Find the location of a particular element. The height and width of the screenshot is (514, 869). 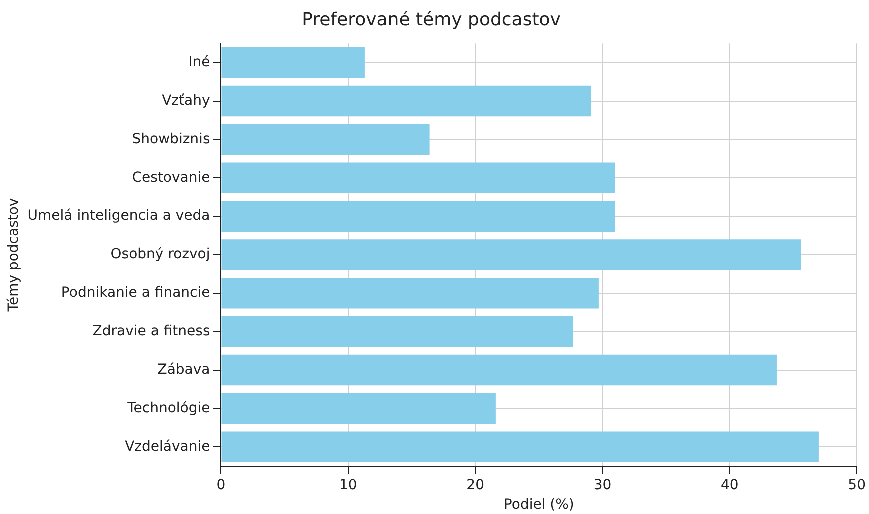

y-tick-label: Umelá inteligencia a veda is located at coordinates (119, 216).